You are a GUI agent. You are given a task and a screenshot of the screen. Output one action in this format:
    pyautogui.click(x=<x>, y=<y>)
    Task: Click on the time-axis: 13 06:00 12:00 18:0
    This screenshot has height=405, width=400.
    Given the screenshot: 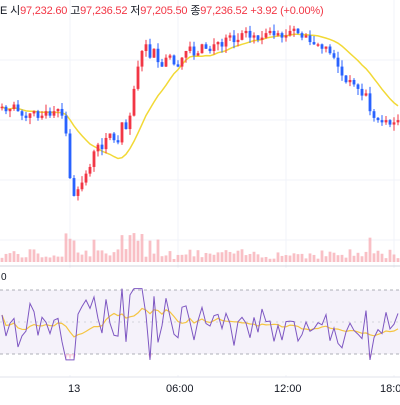 What is the action you would take?
    pyautogui.click(x=234, y=389)
    